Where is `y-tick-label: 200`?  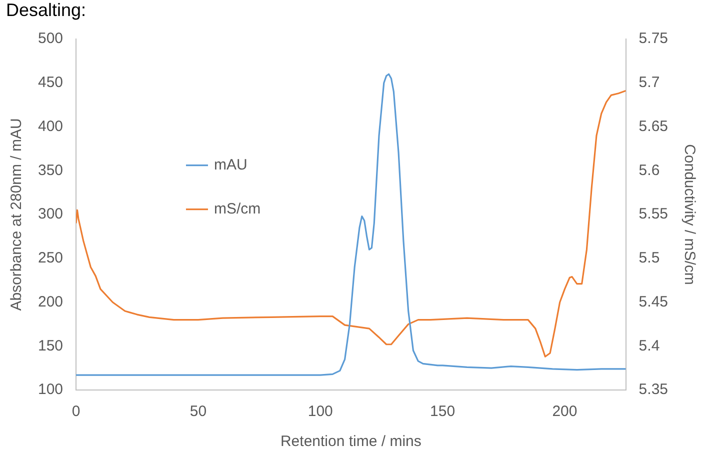
y-tick-label: 200 is located at coordinates (51, 301).